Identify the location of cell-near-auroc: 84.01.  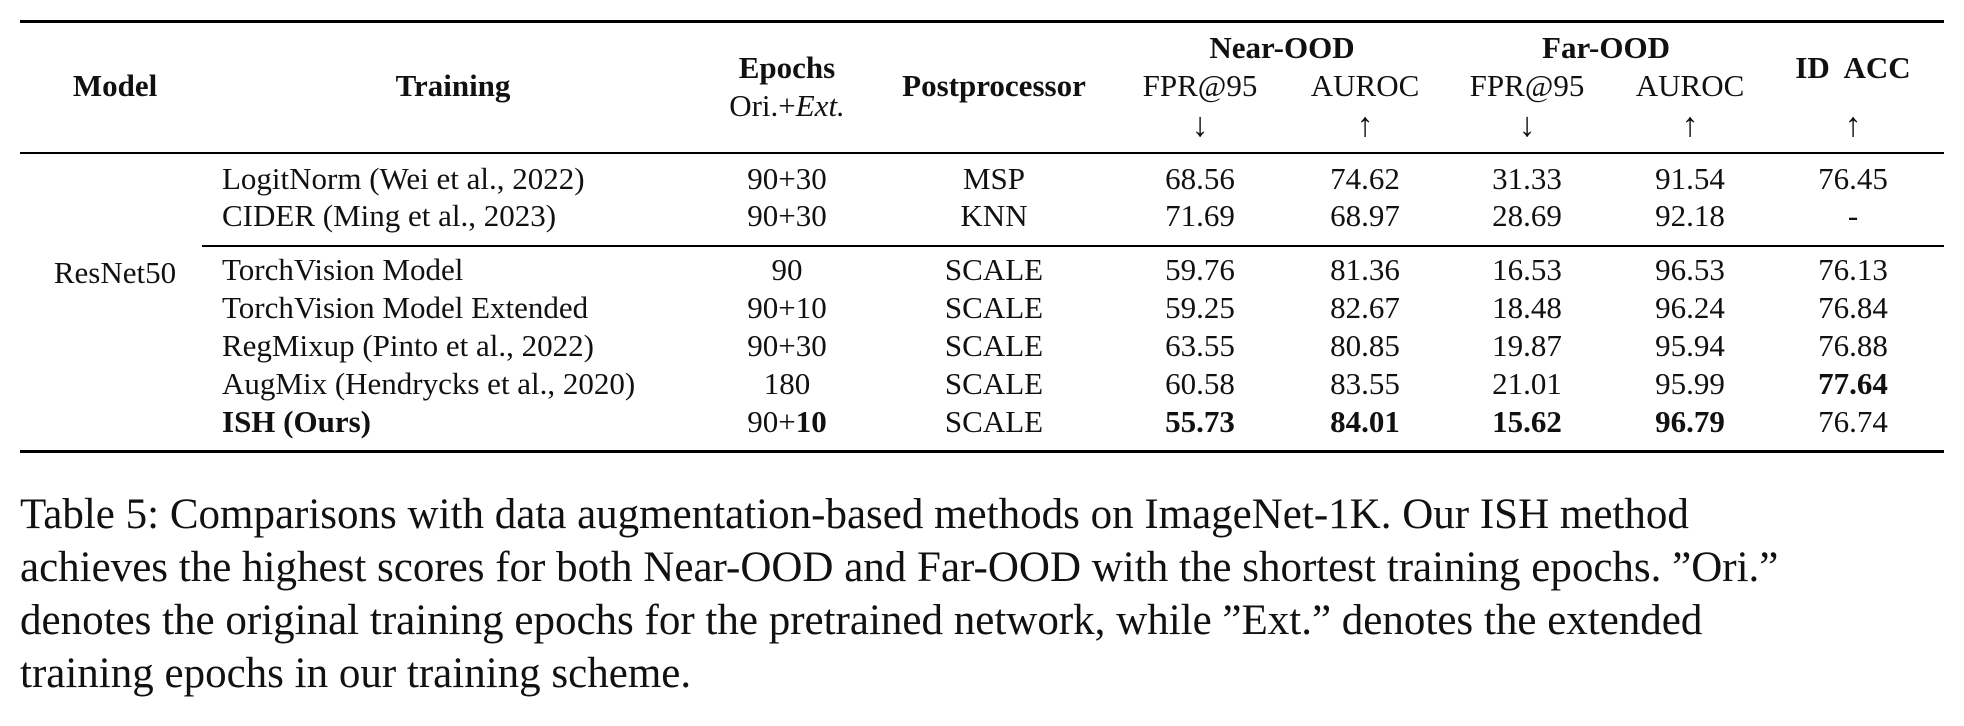
(1365, 421).